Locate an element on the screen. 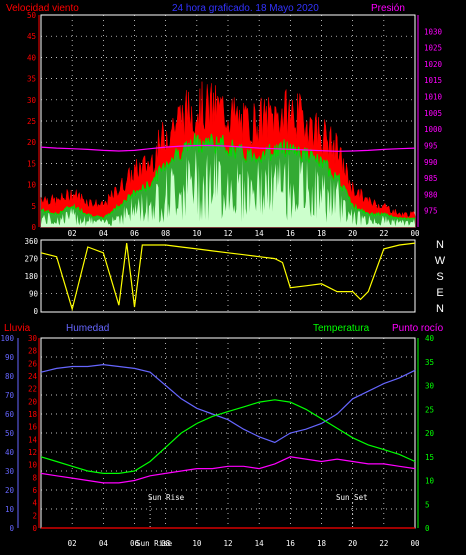  humidity-line is located at coordinates (228, 403).